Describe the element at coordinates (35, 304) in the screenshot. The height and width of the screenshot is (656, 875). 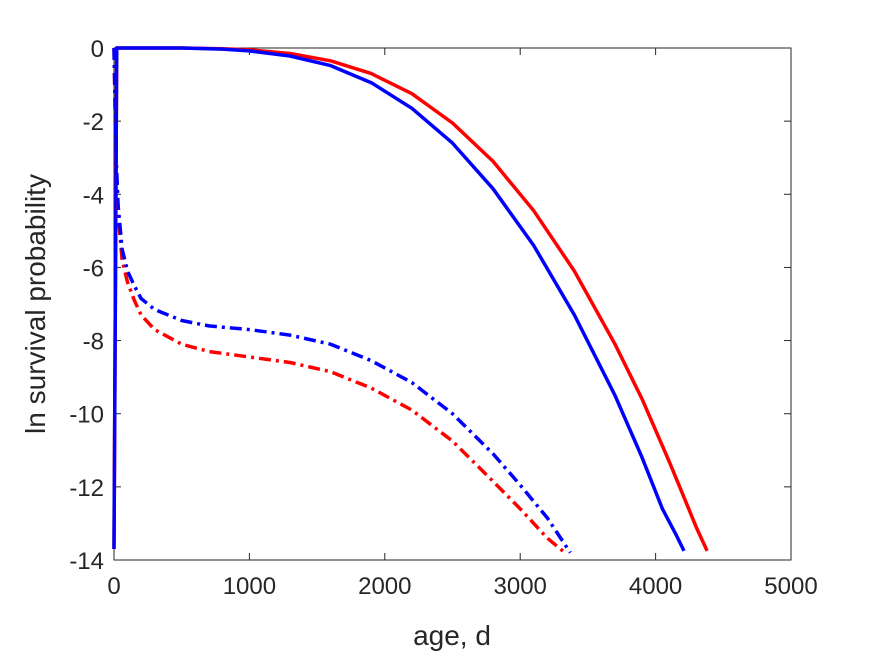
I see `y-axis-label: ln survival probability` at that location.